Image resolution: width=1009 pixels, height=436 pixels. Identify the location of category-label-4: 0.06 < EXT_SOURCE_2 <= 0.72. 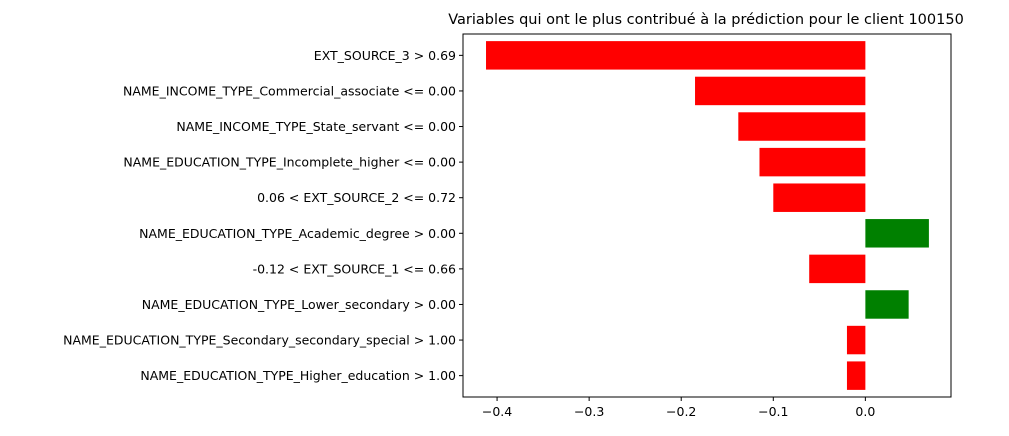
(356, 197).